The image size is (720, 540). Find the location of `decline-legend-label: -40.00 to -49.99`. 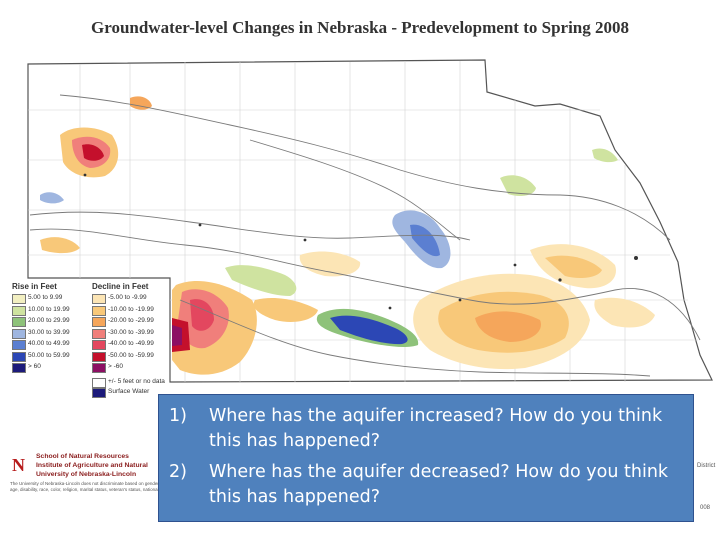

decline-legend-label: -40.00 to -49.99 is located at coordinates (131, 343).